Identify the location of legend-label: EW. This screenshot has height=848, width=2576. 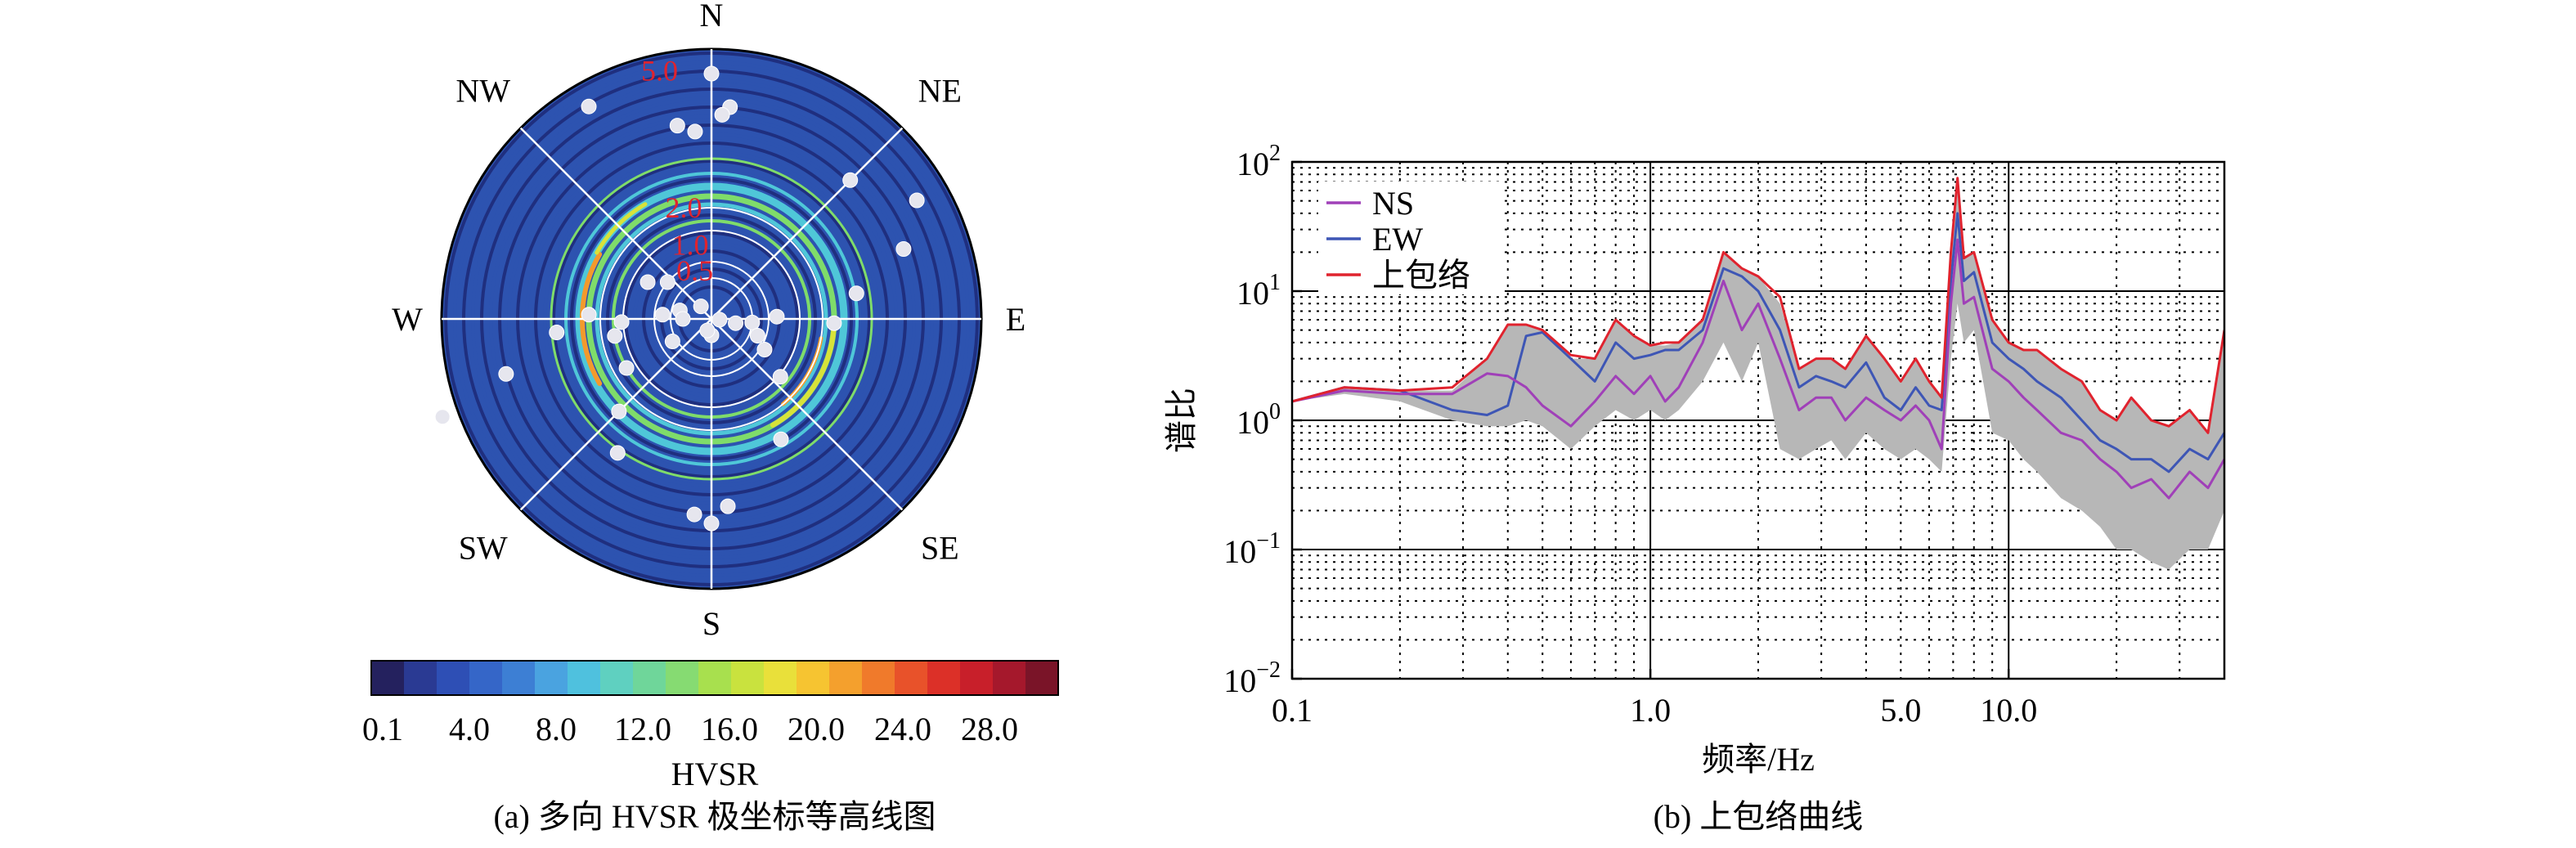
(1397, 239).